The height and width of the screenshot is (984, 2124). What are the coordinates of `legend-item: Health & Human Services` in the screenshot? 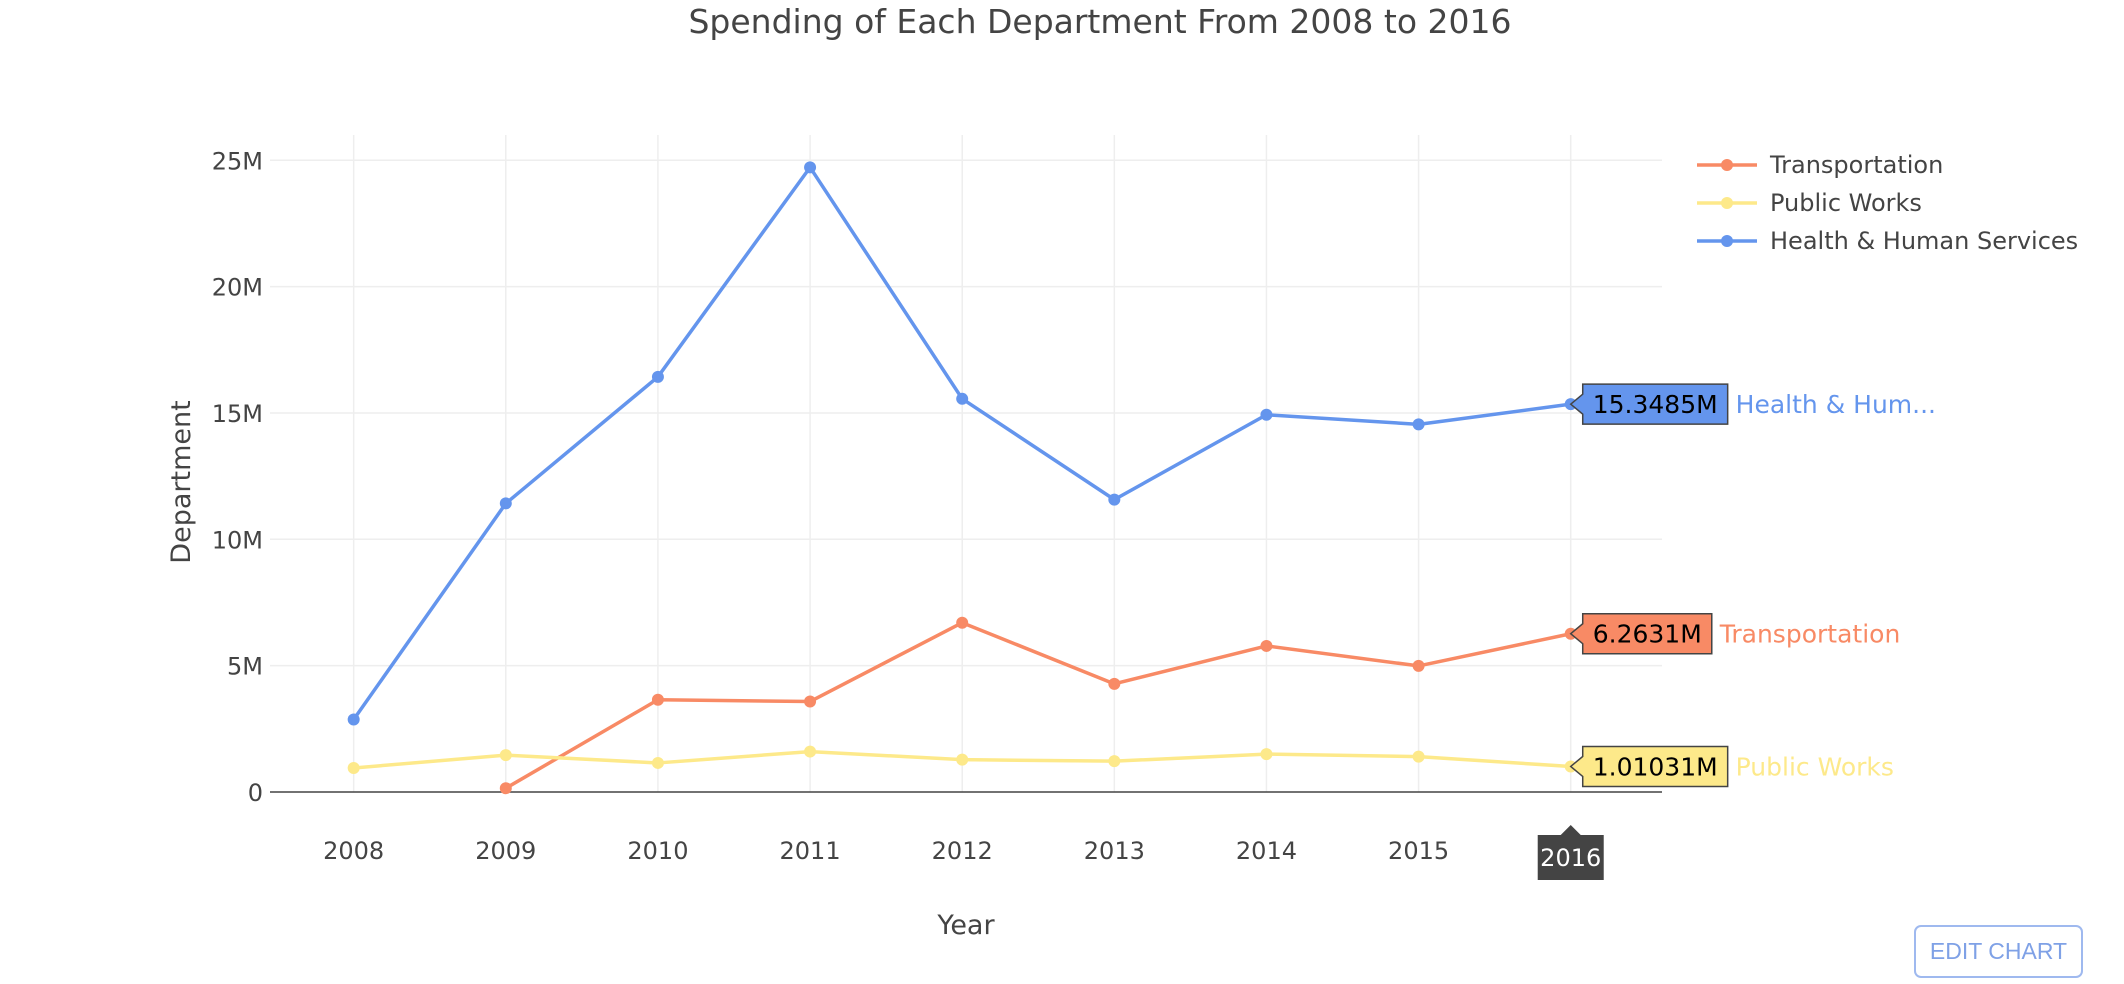 It's located at (1887, 241).